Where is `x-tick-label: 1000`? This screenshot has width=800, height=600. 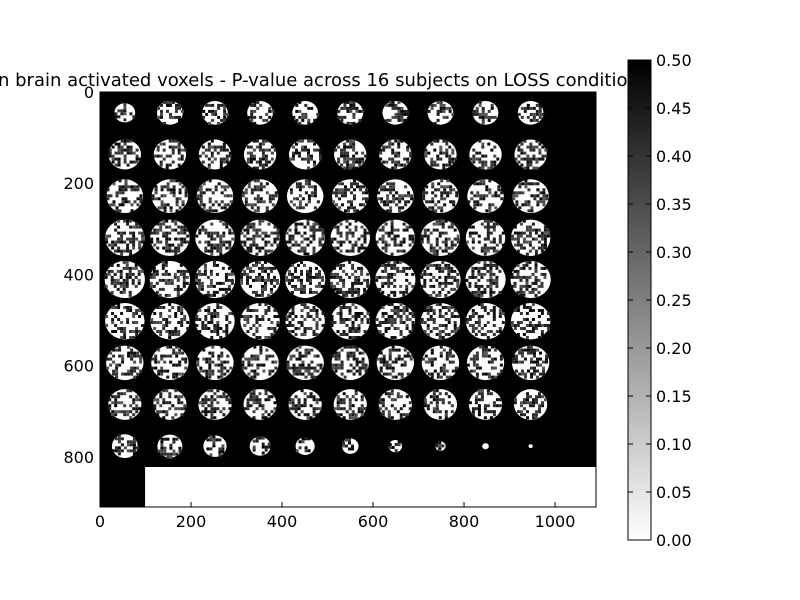
x-tick-label: 1000 is located at coordinates (555, 521).